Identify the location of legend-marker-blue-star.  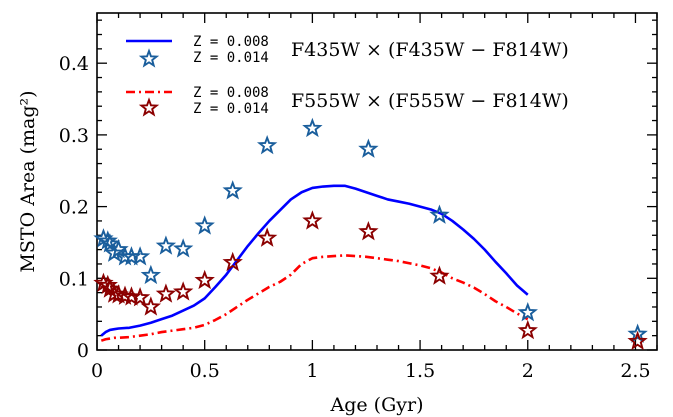
(149, 58).